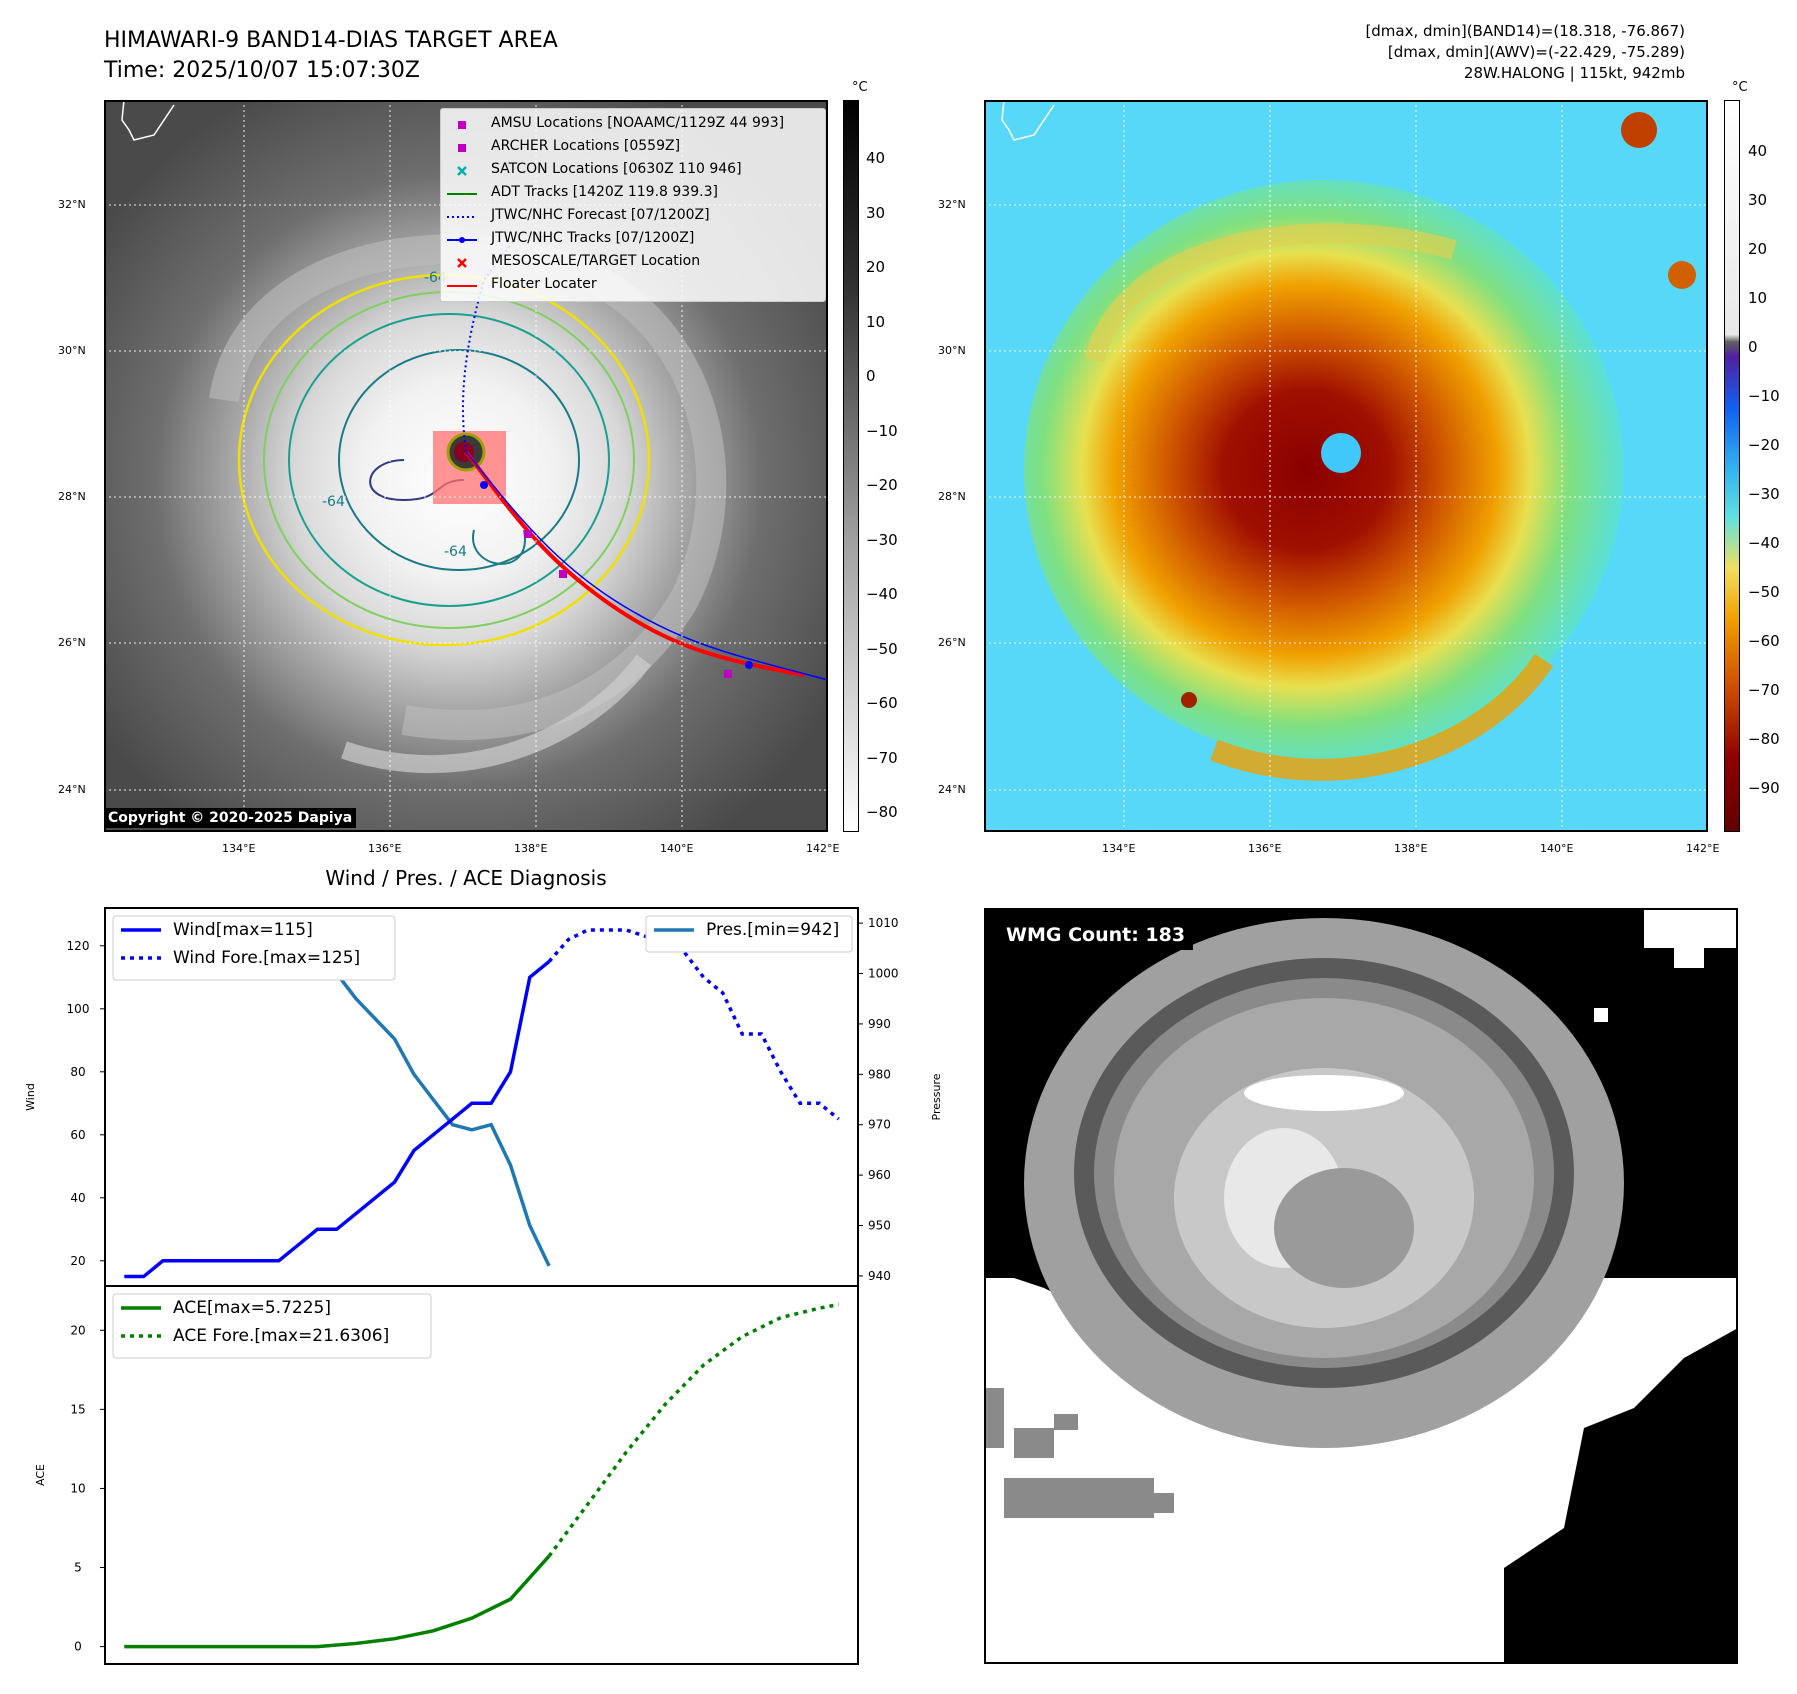 The width and height of the screenshot is (1797, 1694). What do you see at coordinates (262, 70) in the screenshot?
I see `chart-time: Time: 2025/10/07 15:07:30Z` at bounding box center [262, 70].